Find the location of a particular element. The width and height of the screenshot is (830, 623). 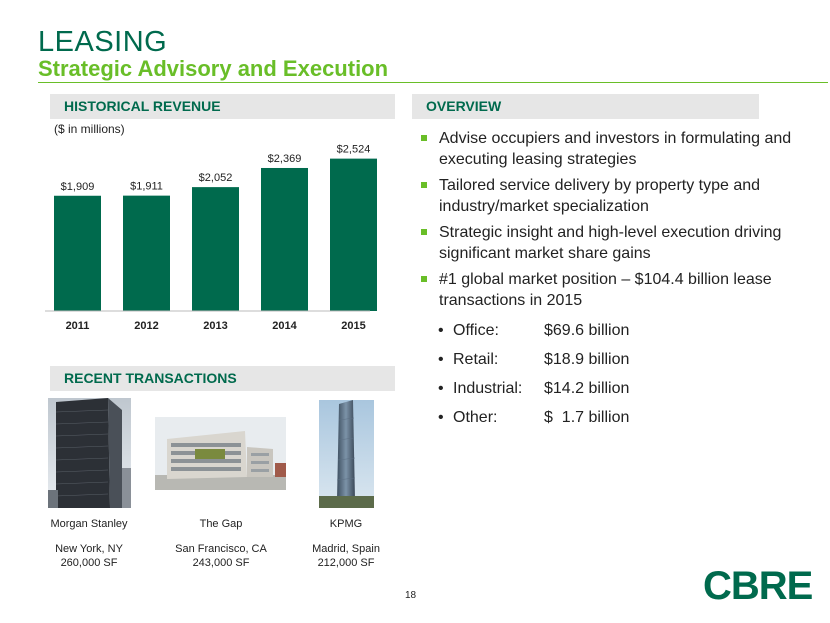

bar-value-label: $2,369 is located at coordinates (285, 159).